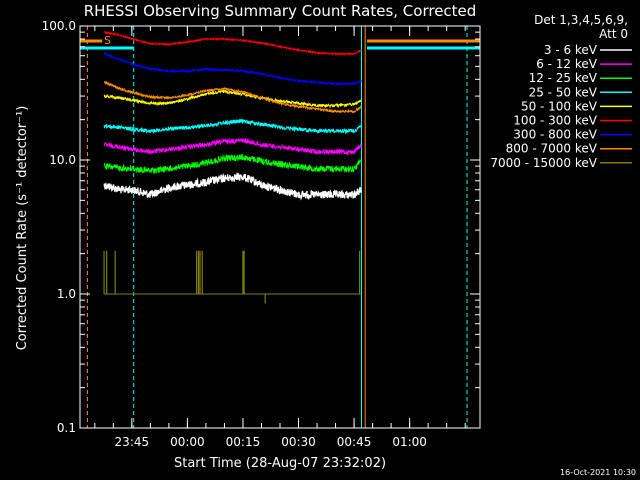  I want to click on y-tick-label: 1.0, so click(66, 294).